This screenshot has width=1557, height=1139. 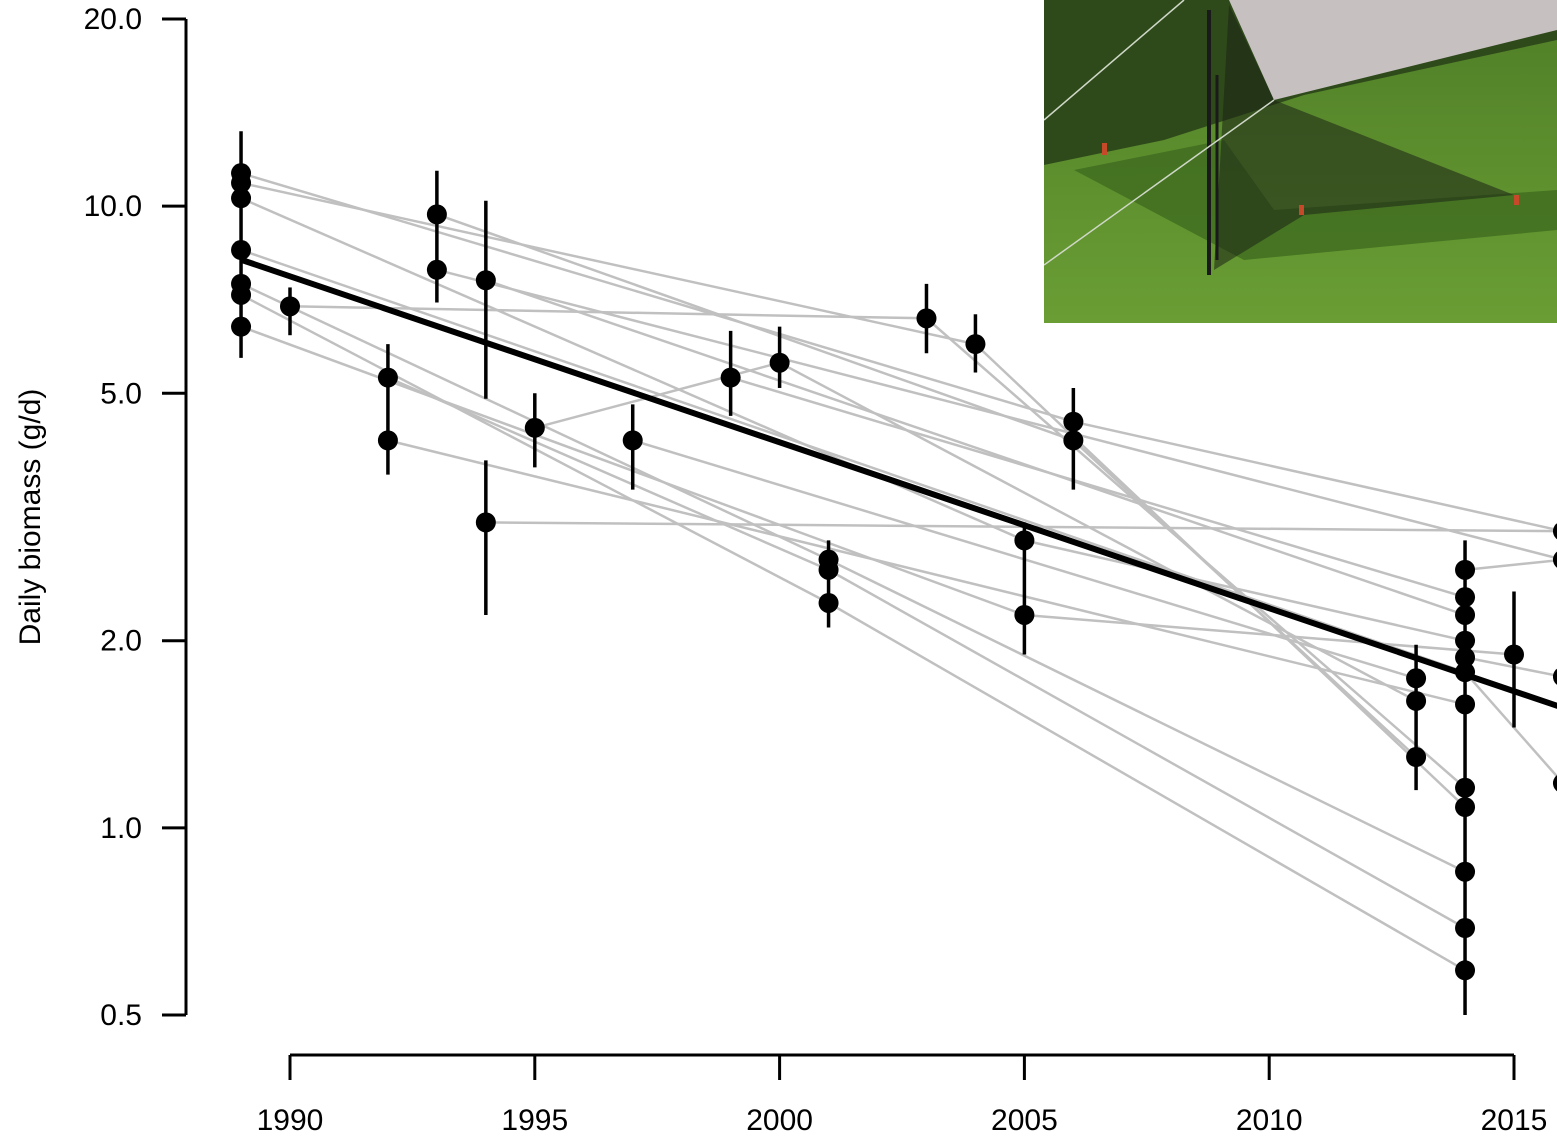 I want to click on y-tick-label: 20.0, so click(x=113, y=19).